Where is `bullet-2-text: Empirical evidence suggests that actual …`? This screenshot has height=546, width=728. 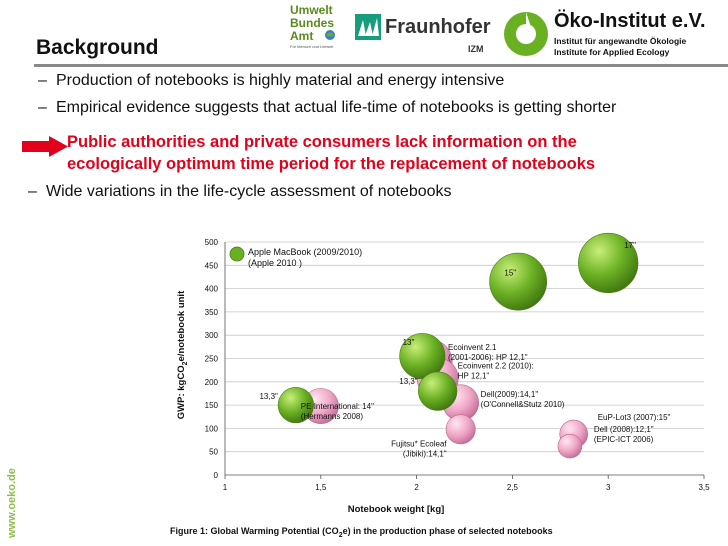 bullet-2-text: Empirical evidence suggests that actual … is located at coordinates (336, 107).